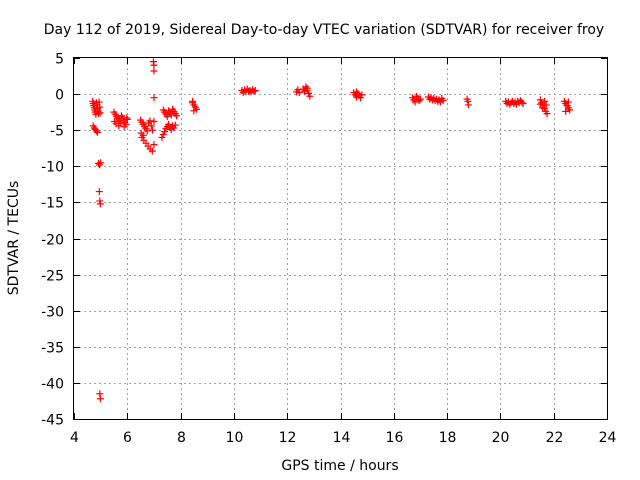  I want to click on y-tick-label: -30, so click(52, 313).